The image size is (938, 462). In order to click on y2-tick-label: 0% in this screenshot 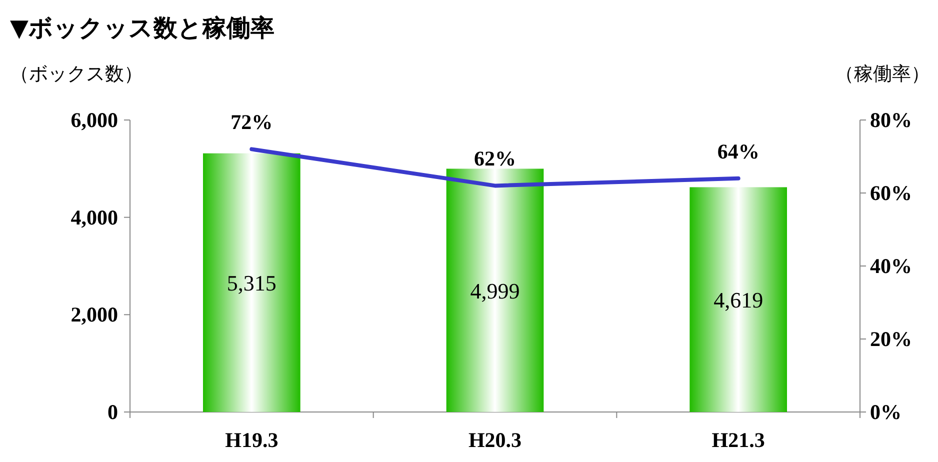, I will do `click(886, 412)`.